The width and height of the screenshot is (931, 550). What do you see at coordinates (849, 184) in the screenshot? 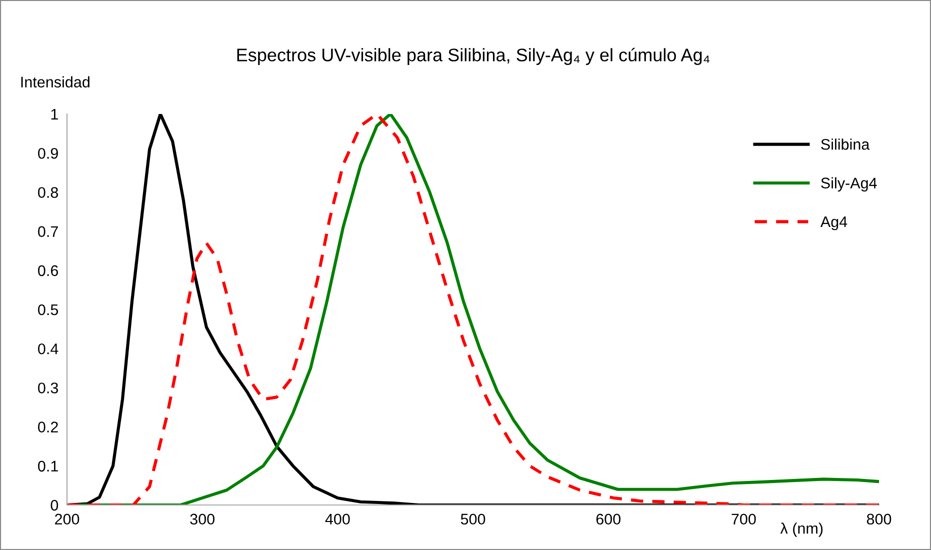
I see `legend-label: Sily-Ag4` at bounding box center [849, 184].